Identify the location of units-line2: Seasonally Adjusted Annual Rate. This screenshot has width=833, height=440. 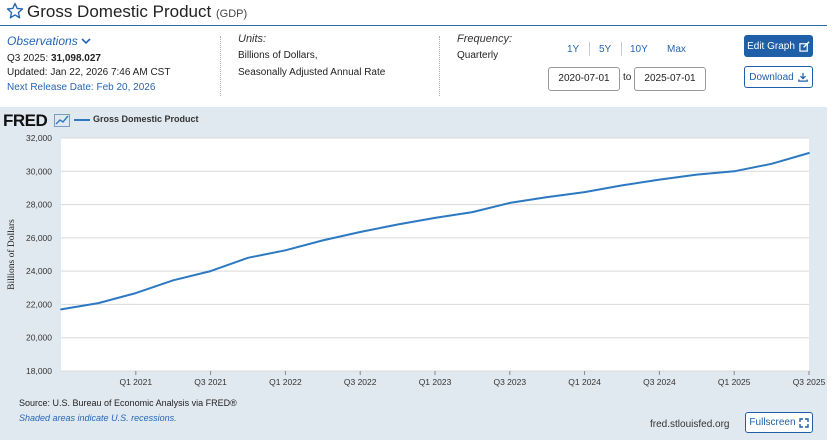
(312, 72).